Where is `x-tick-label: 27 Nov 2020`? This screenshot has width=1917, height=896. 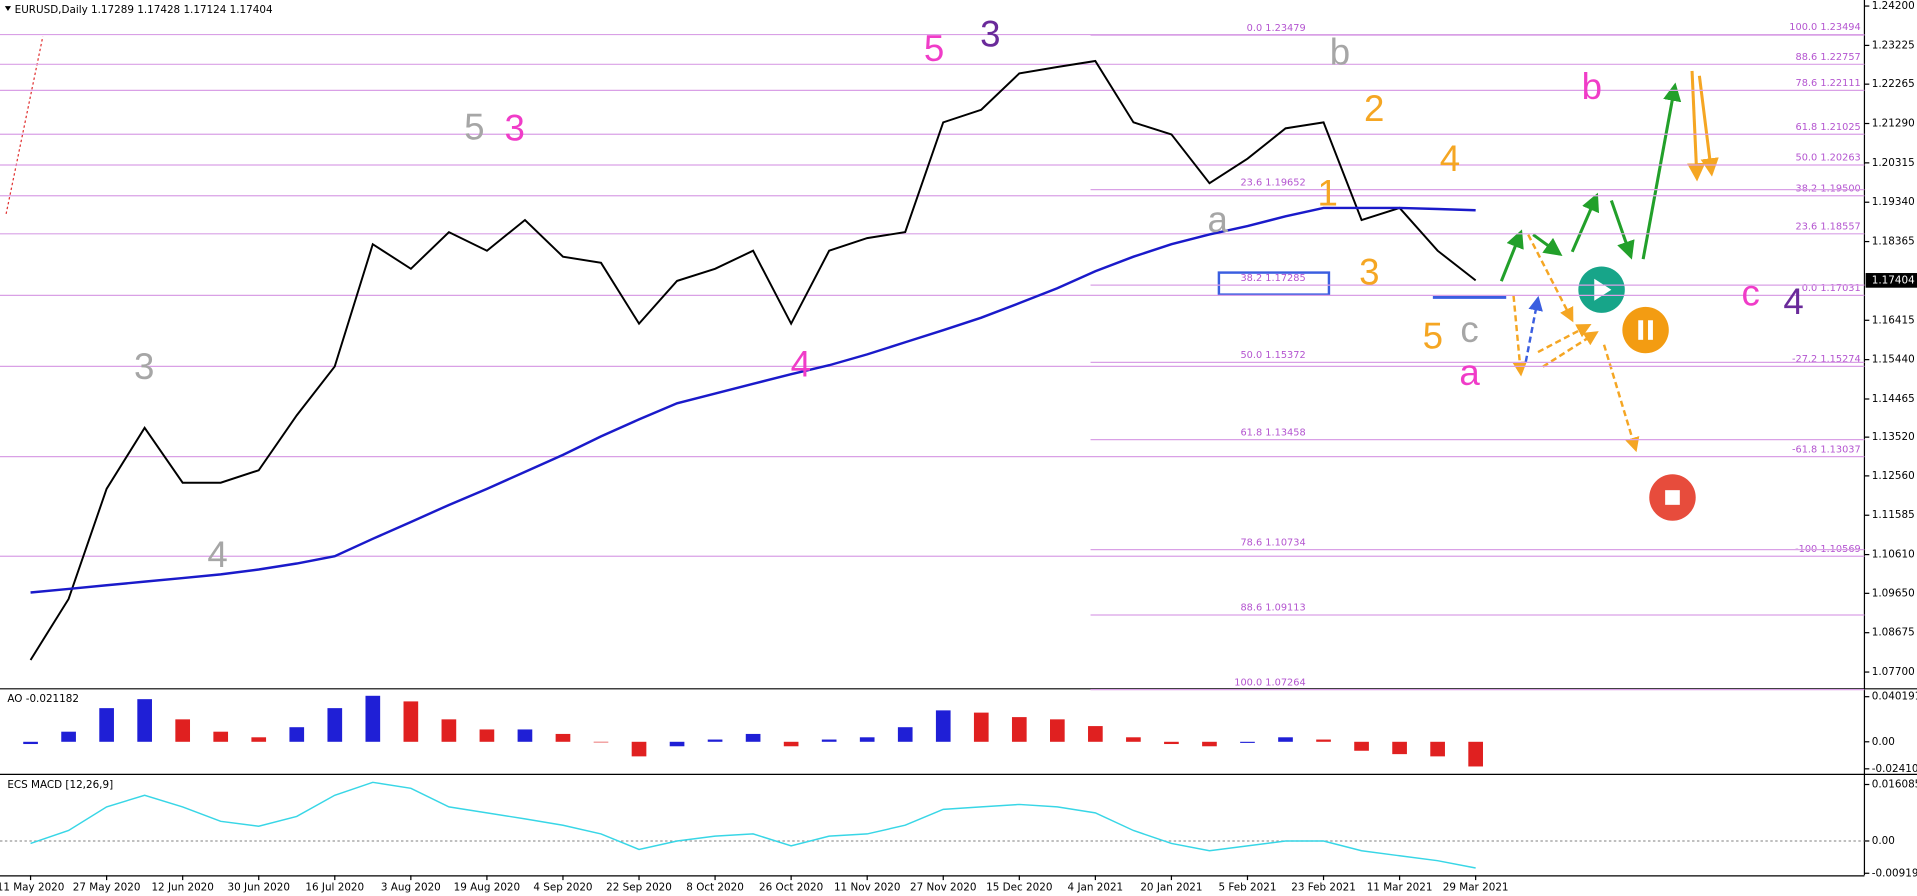
x-tick-label: 27 Nov 2020 is located at coordinates (943, 887).